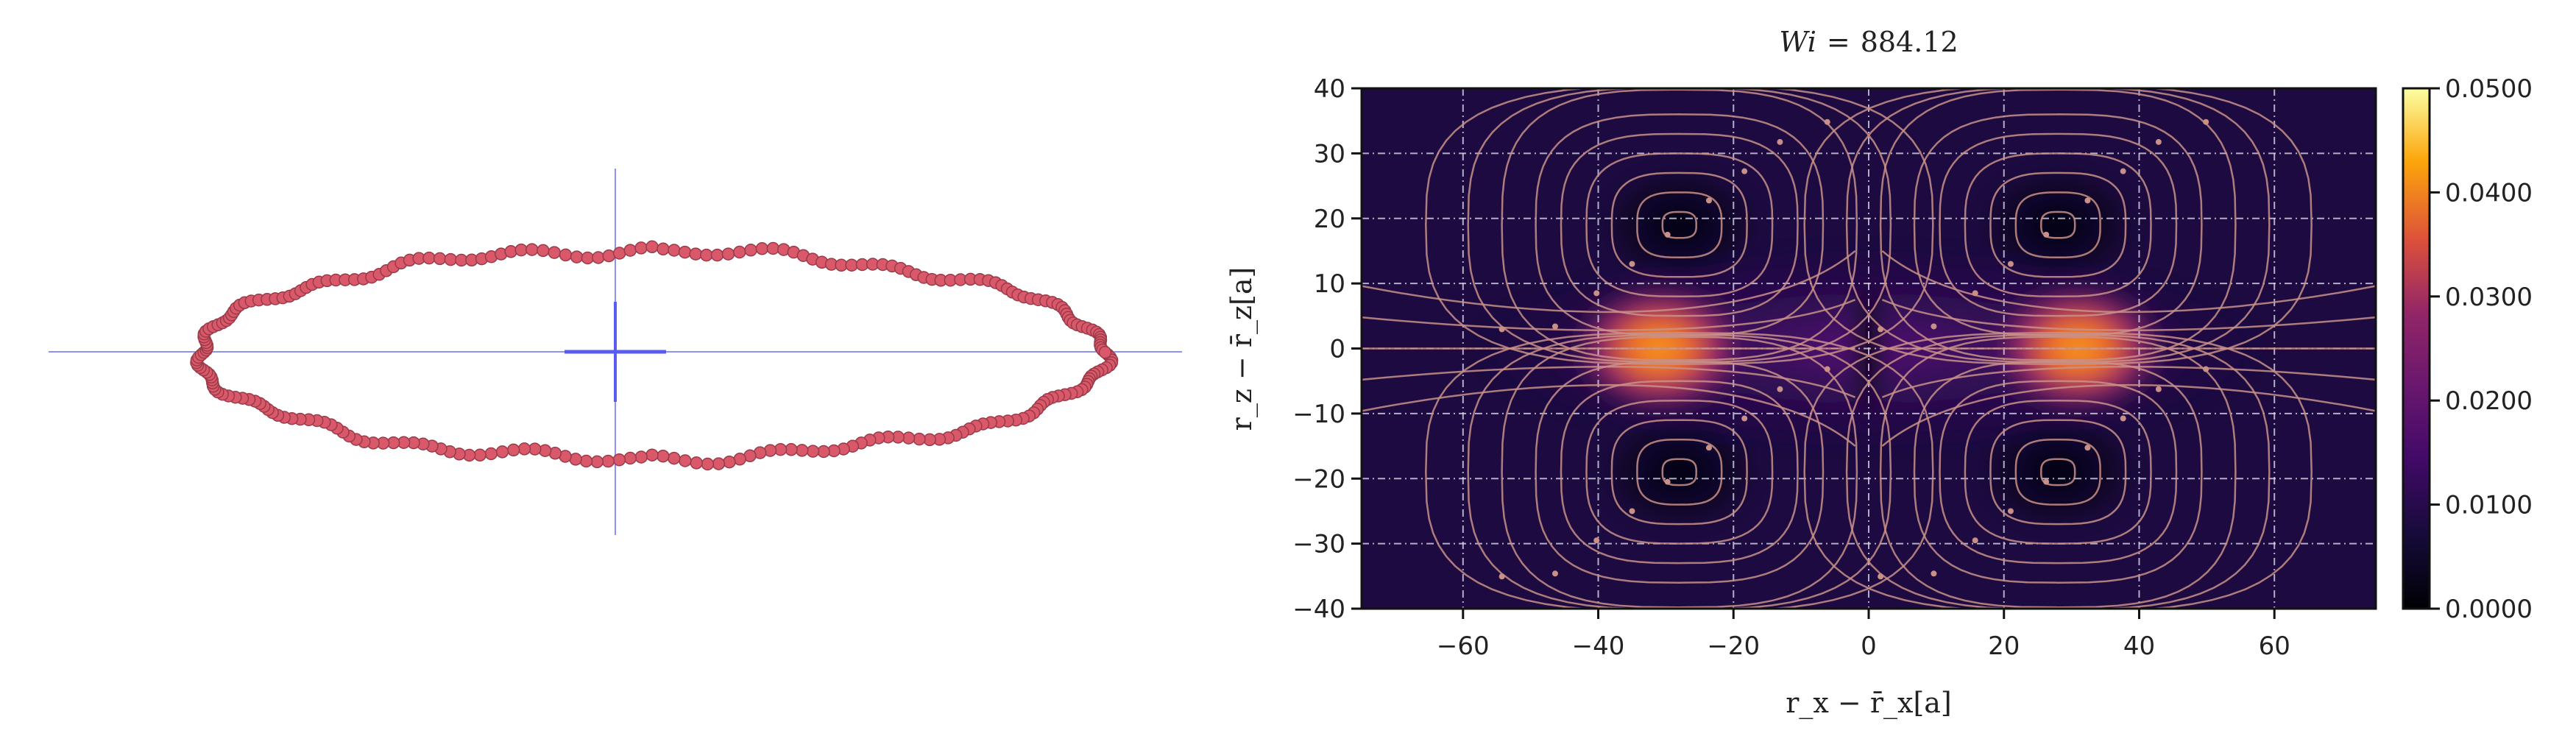 Image resolution: width=2576 pixels, height=736 pixels. I want to click on y-tick-label: −40, so click(1318, 609).